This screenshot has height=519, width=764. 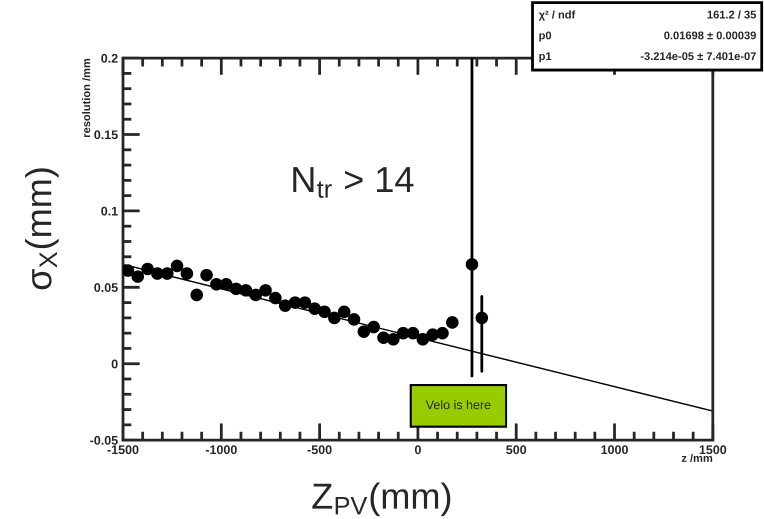 I want to click on annotation: -3.214e-05 ± 7.401e-07, so click(x=698, y=56).